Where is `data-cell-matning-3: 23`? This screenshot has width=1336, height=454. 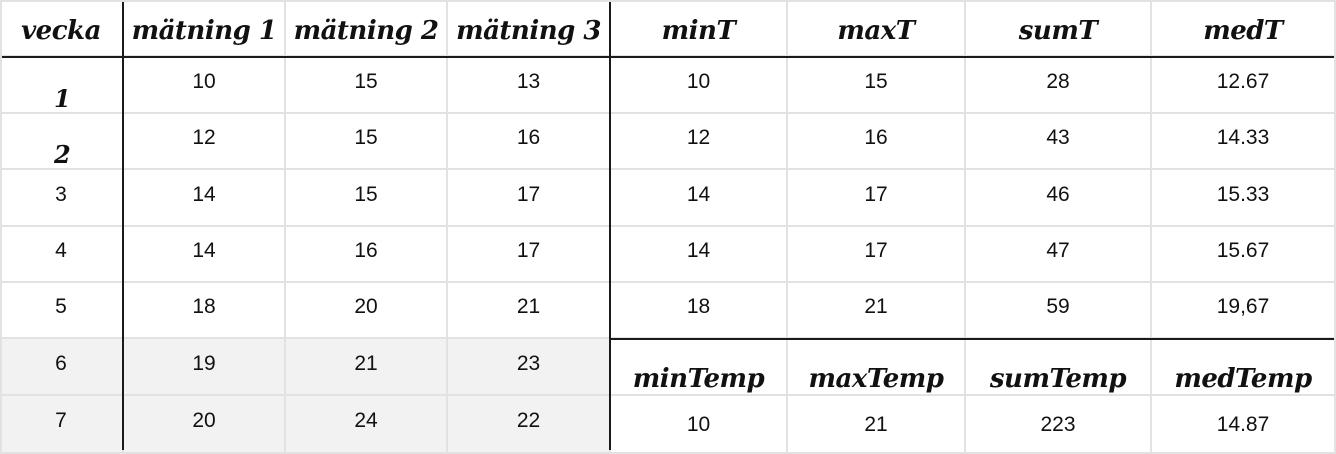 data-cell-matning-3: 23 is located at coordinates (529, 367).